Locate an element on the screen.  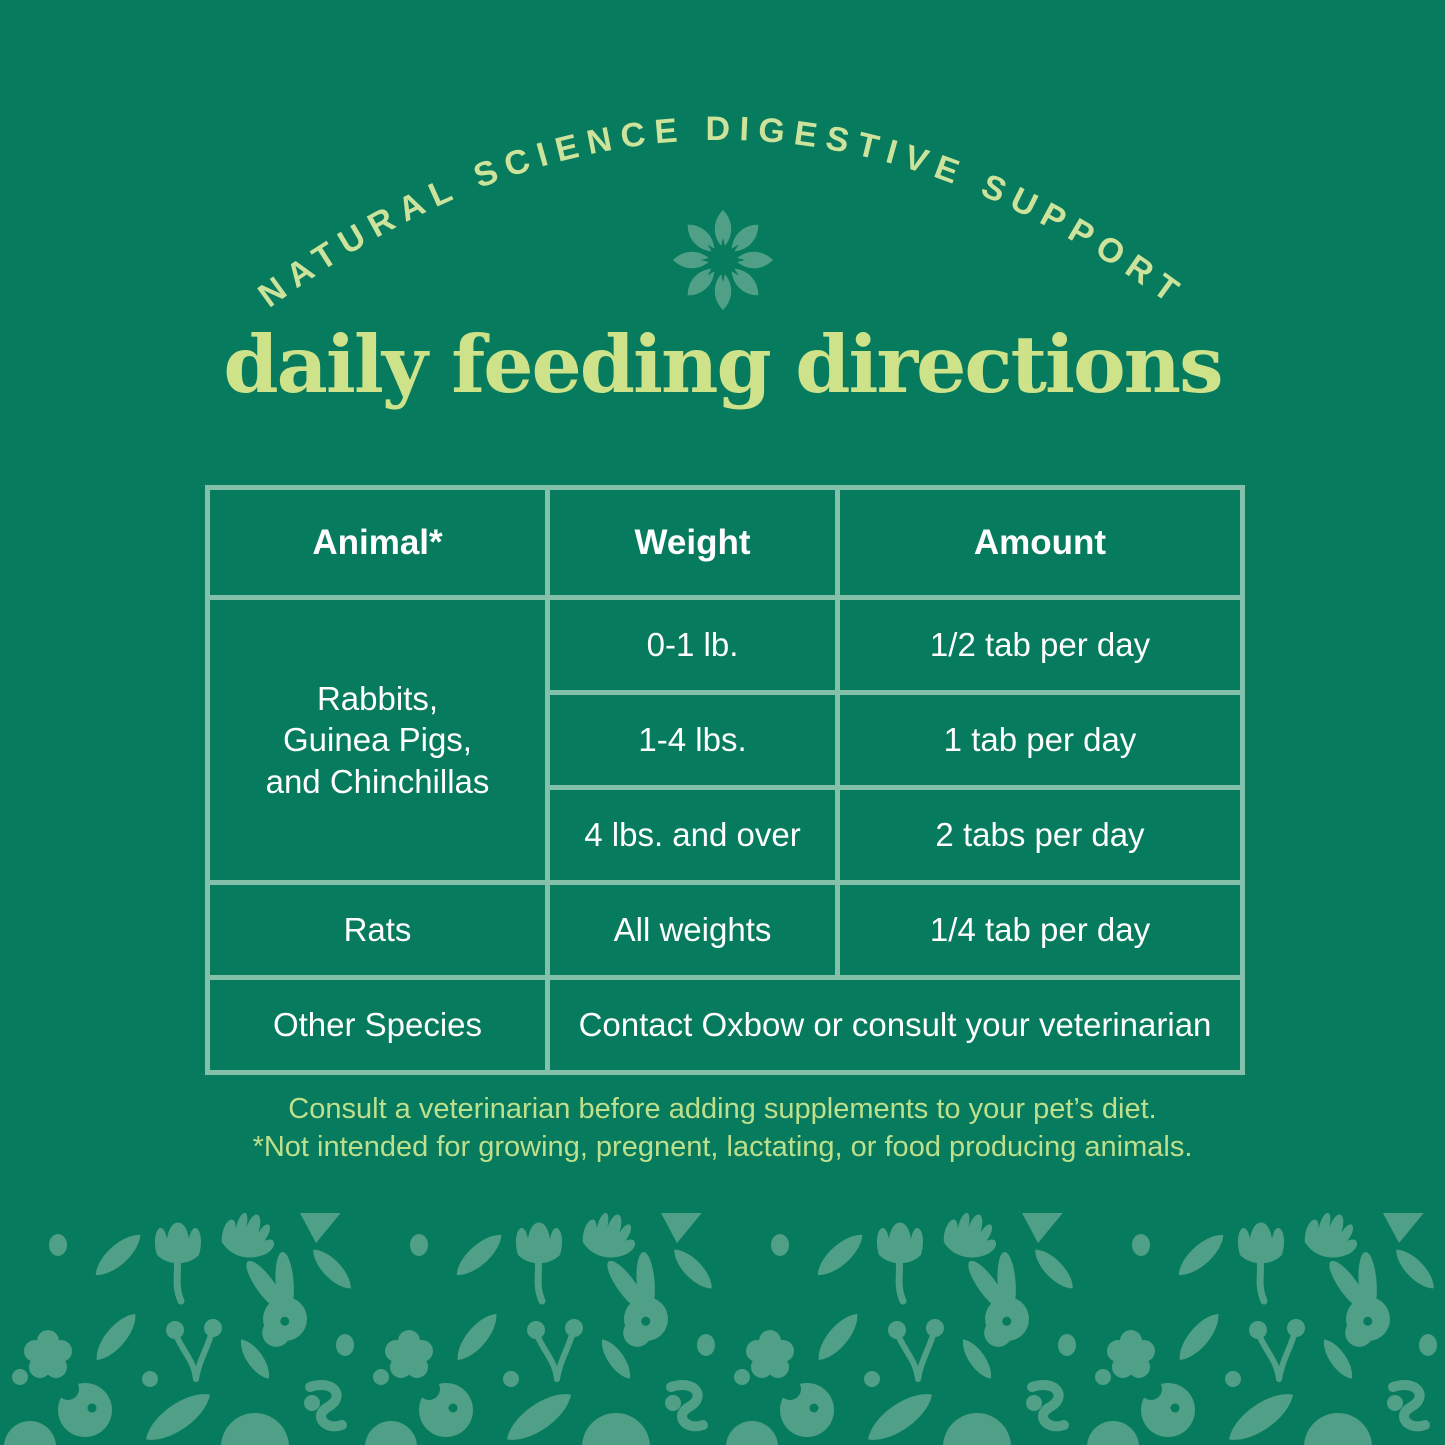
table-row: Rats All weights 1/4 tab per day is located at coordinates (725, 930).